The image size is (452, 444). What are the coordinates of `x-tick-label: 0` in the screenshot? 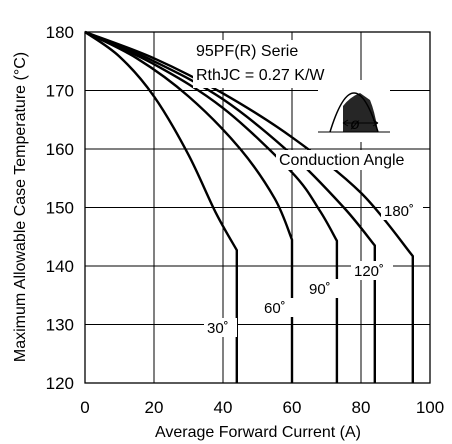 It's located at (84, 407).